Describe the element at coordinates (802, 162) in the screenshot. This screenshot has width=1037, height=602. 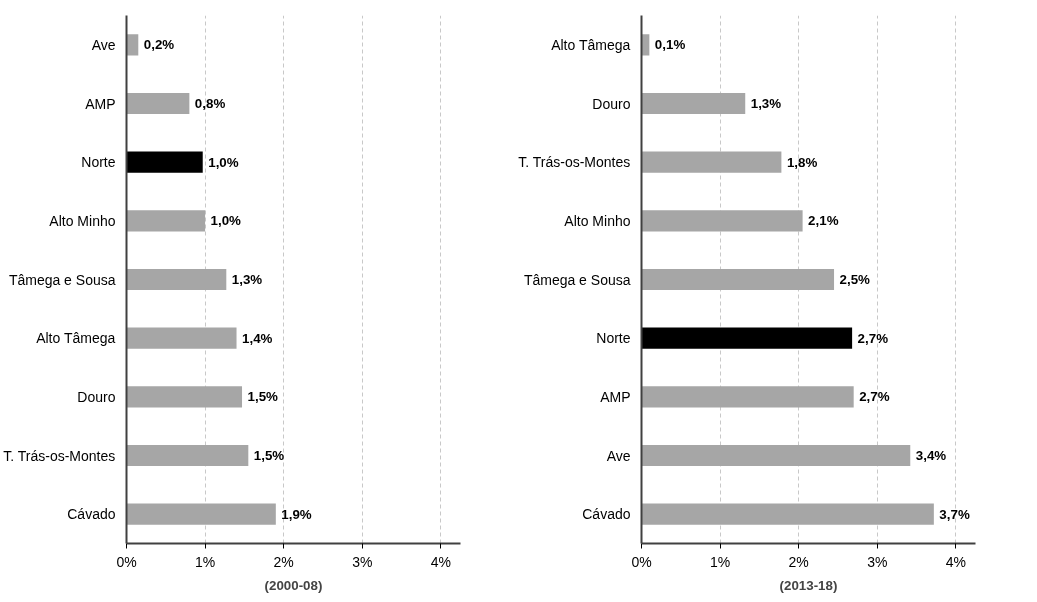
I see `data-label: 1,8%` at that location.